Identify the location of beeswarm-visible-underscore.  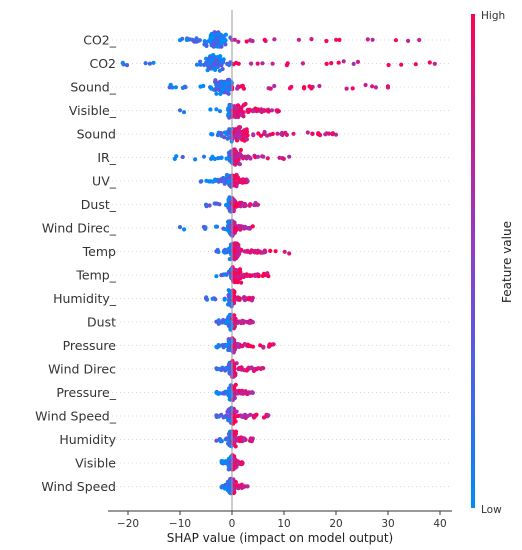
(229, 110).